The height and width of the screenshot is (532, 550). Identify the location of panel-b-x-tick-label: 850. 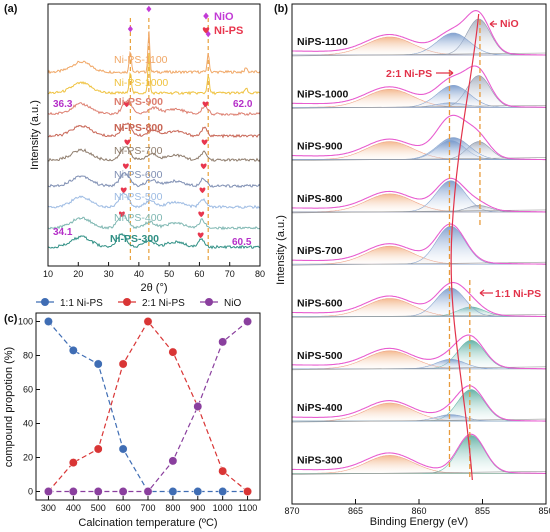
(544, 511).